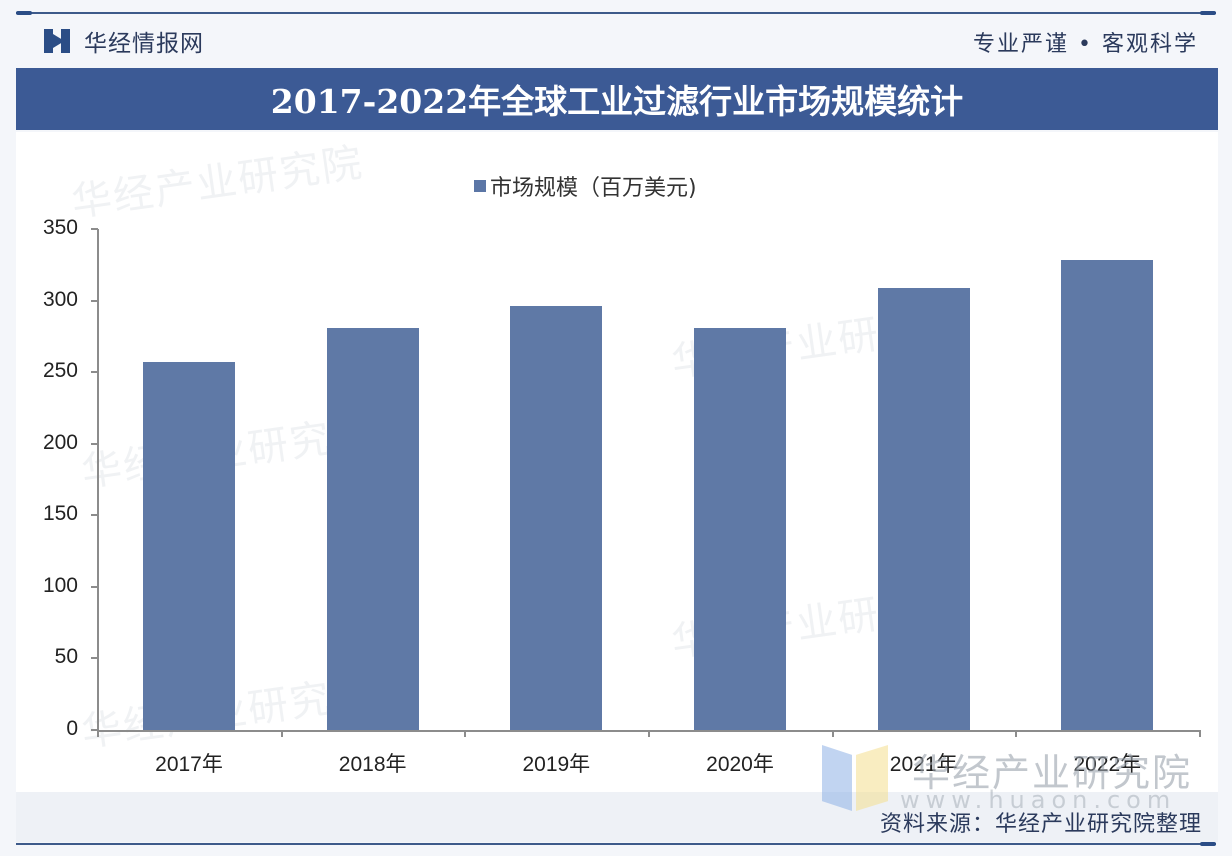 This screenshot has height=856, width=1232. What do you see at coordinates (617, 101) in the screenshot?
I see `chart-title: 2017-2022年全球工业过滤行业市场规模统计` at bounding box center [617, 101].